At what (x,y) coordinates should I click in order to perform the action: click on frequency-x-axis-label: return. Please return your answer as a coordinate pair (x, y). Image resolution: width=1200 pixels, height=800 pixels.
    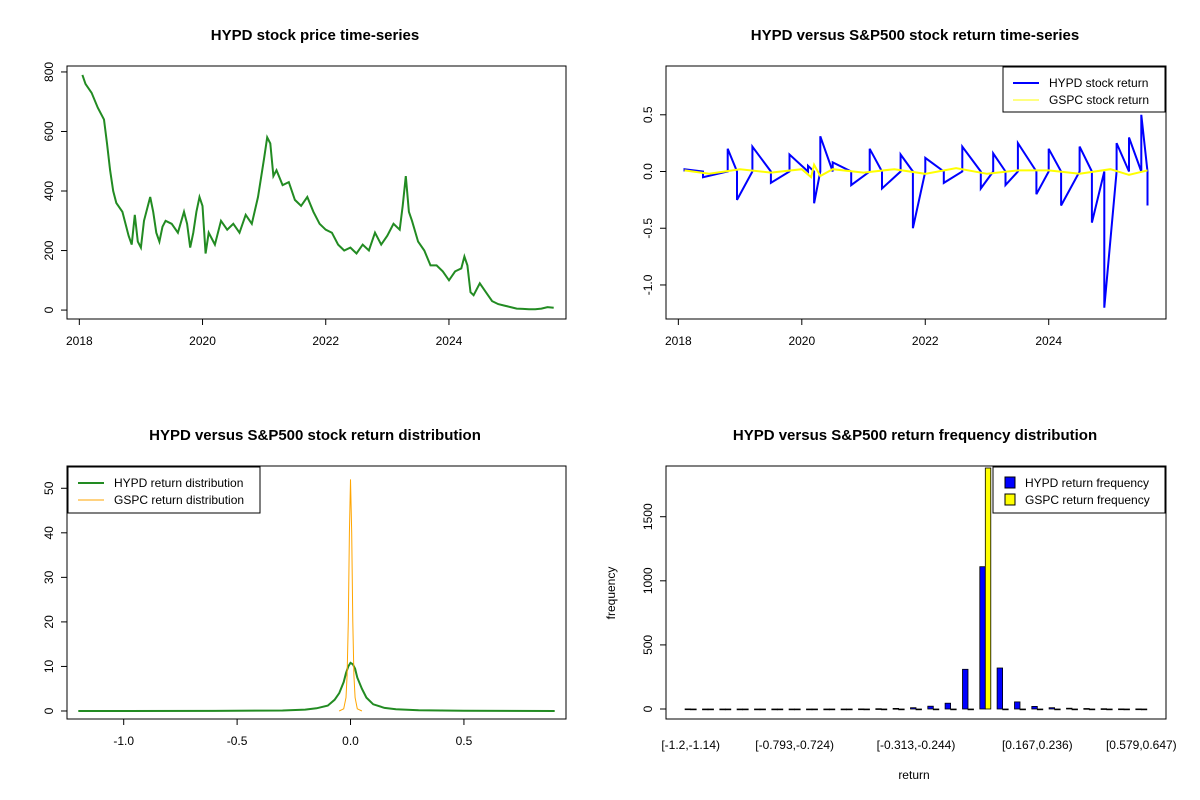
    Looking at the image, I should click on (913, 775).